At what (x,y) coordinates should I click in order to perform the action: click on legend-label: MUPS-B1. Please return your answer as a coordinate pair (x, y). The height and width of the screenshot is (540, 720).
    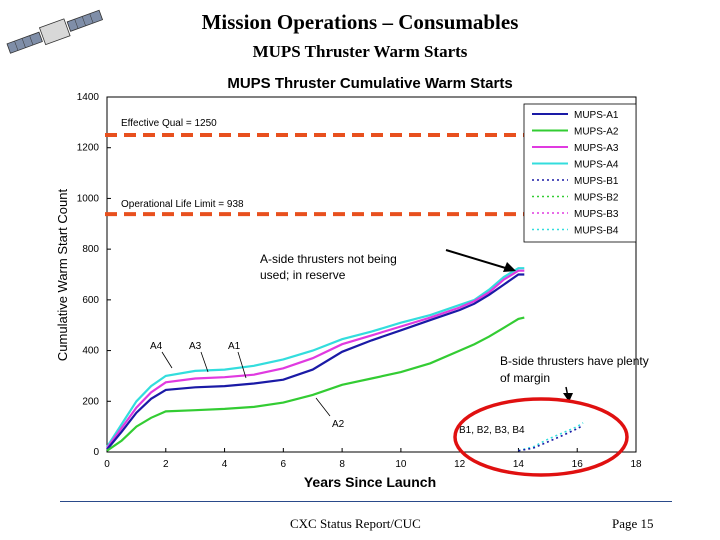
    Looking at the image, I should click on (596, 181).